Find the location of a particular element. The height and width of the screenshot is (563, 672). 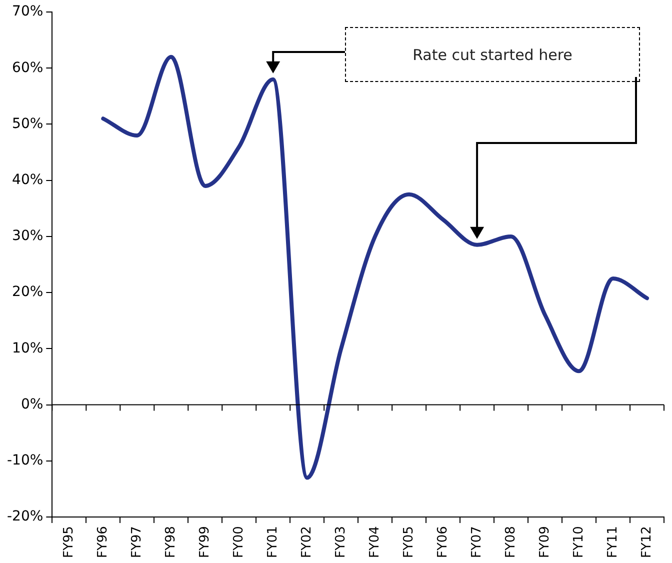

x-tick-label: FY00 is located at coordinates (238, 542).